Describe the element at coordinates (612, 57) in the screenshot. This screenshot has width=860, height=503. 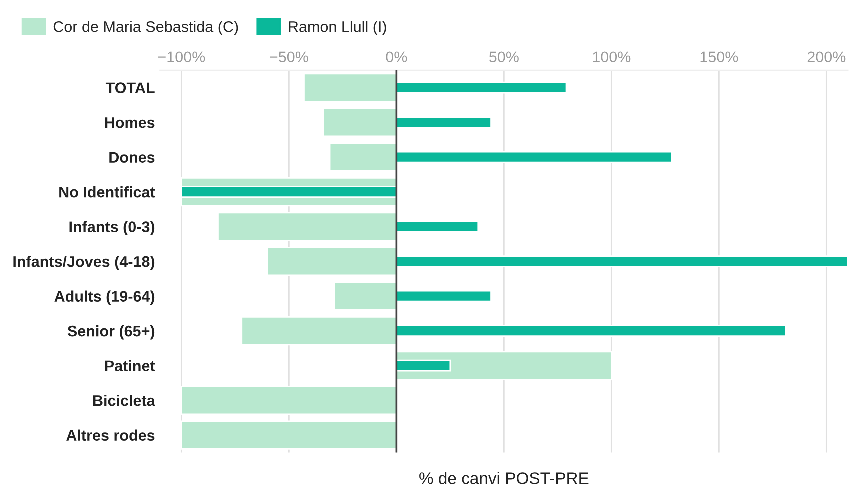
I see `x-tick-label: 100%` at that location.